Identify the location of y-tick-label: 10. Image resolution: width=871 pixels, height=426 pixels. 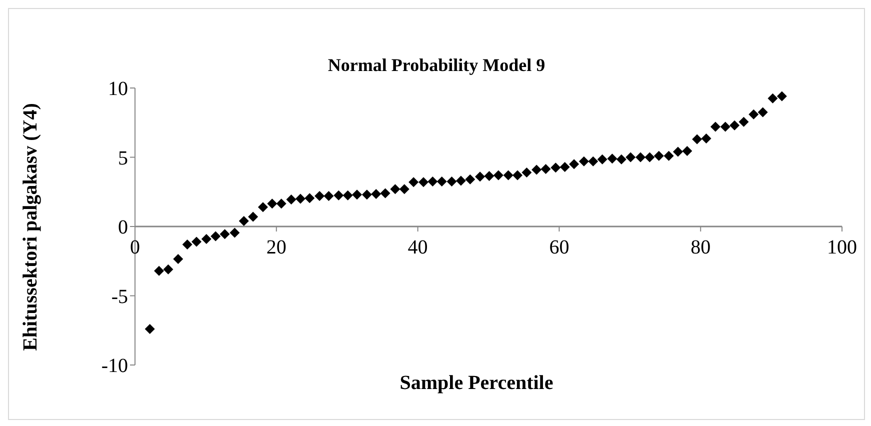
(118, 89).